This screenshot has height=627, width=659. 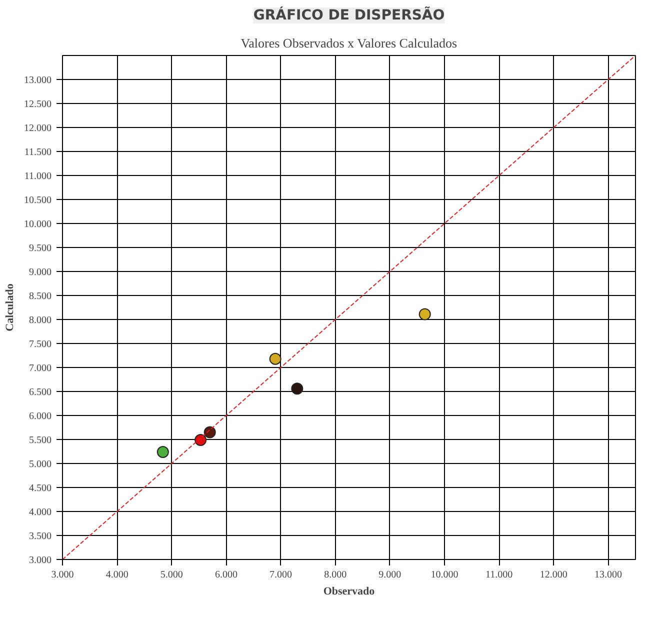 What do you see at coordinates (349, 43) in the screenshot?
I see `chart-subtitle: Valores Observados x Valores Calculados` at bounding box center [349, 43].